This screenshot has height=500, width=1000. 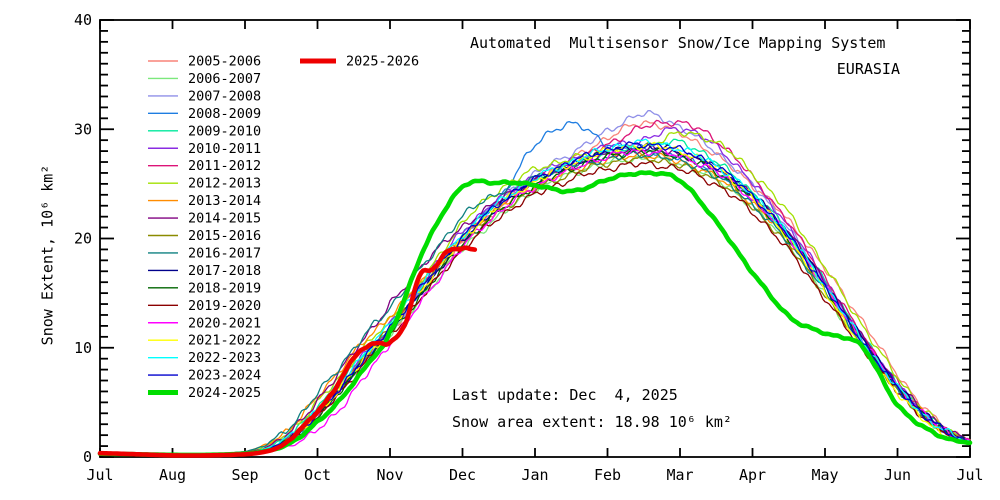 I want to click on legend-label-2006-2007: 2006-2007, so click(x=224, y=79).